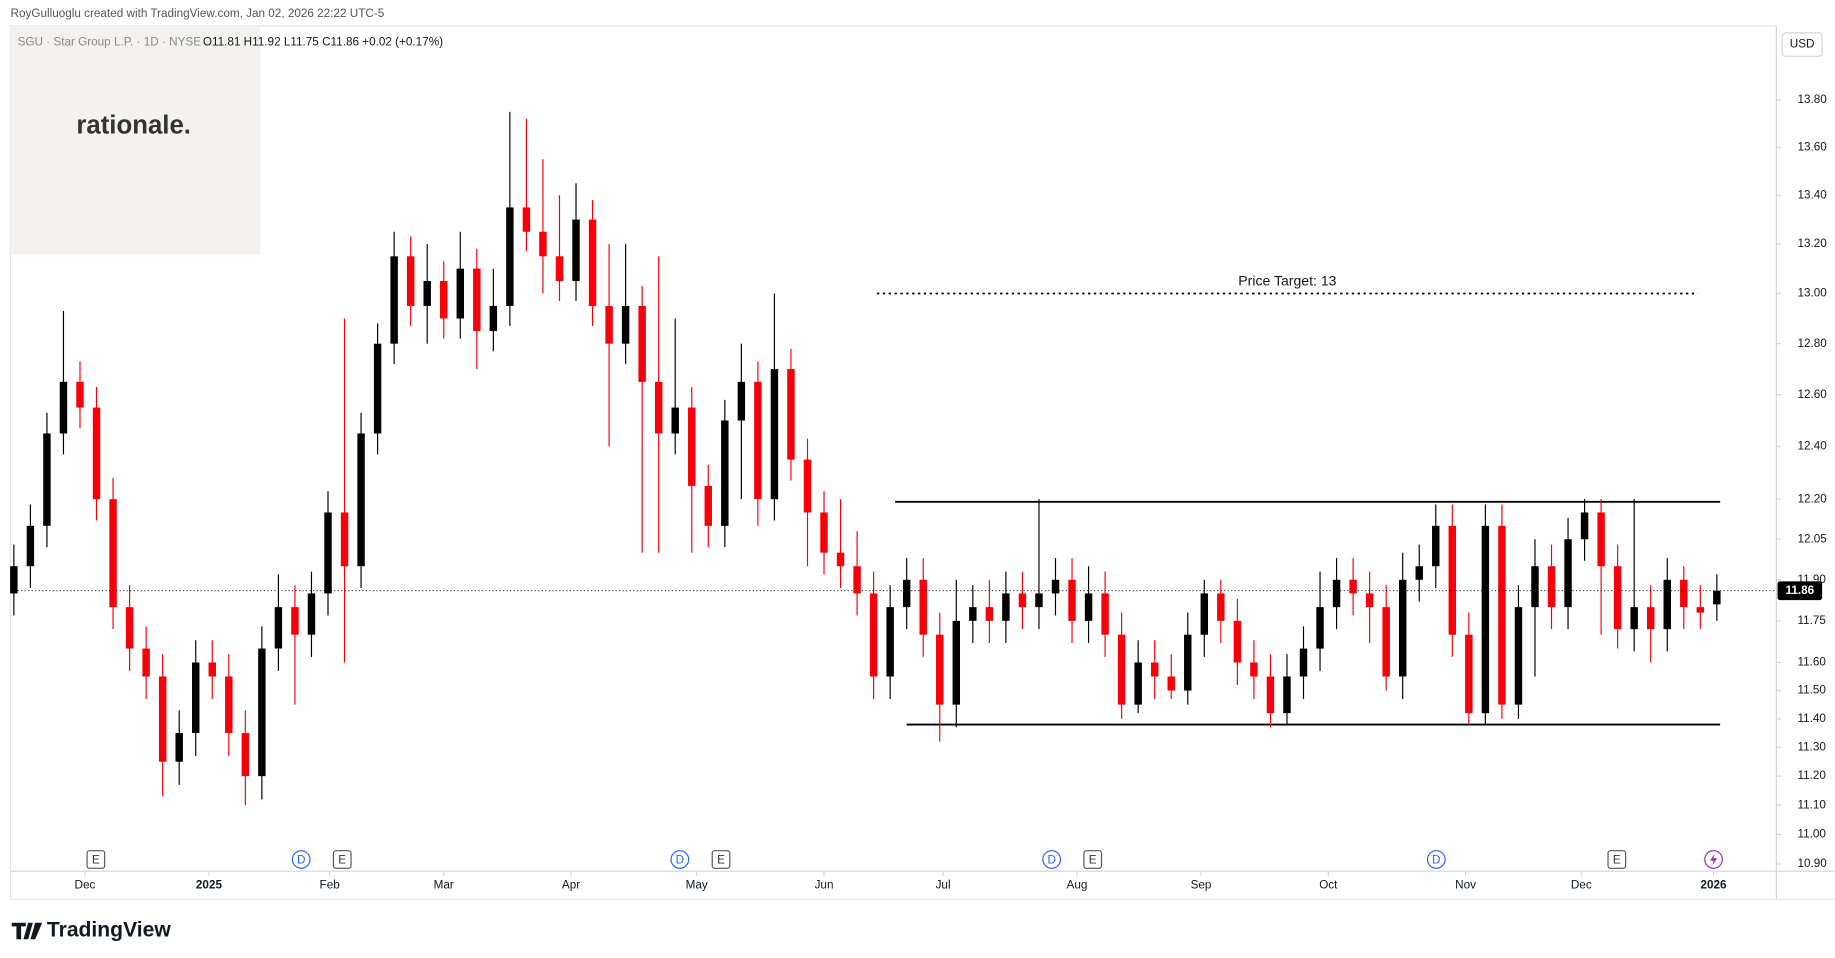  I want to click on y-tick-label: 11.30, so click(1811, 746).